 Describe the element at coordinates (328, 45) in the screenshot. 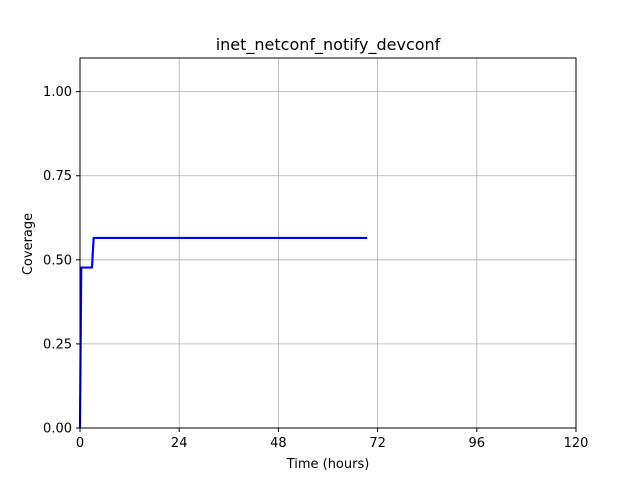

I see `chart-title: inet_netconf_notify_devconf` at that location.